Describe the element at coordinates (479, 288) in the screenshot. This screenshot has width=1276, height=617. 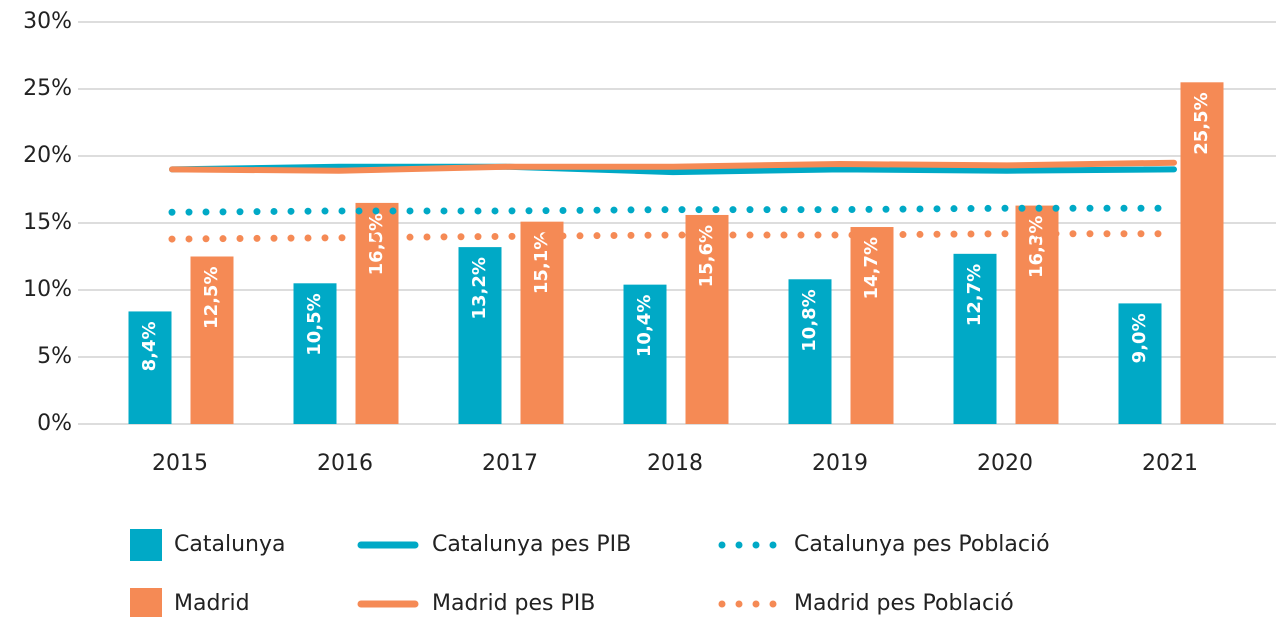
I see `value-label: 13,2%` at that location.